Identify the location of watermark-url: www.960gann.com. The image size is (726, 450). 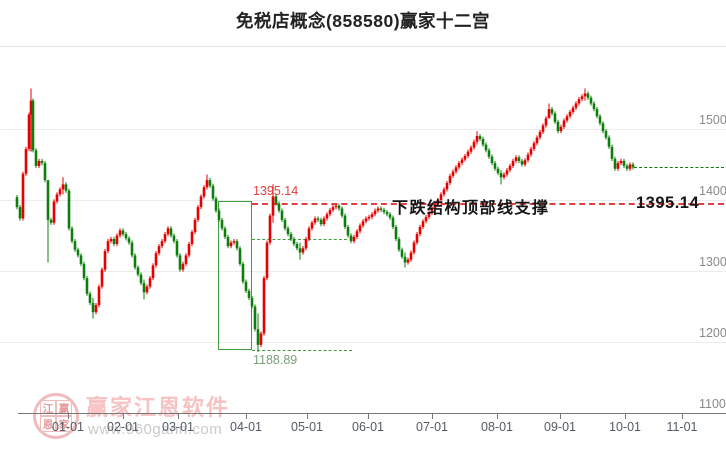
(155, 429).